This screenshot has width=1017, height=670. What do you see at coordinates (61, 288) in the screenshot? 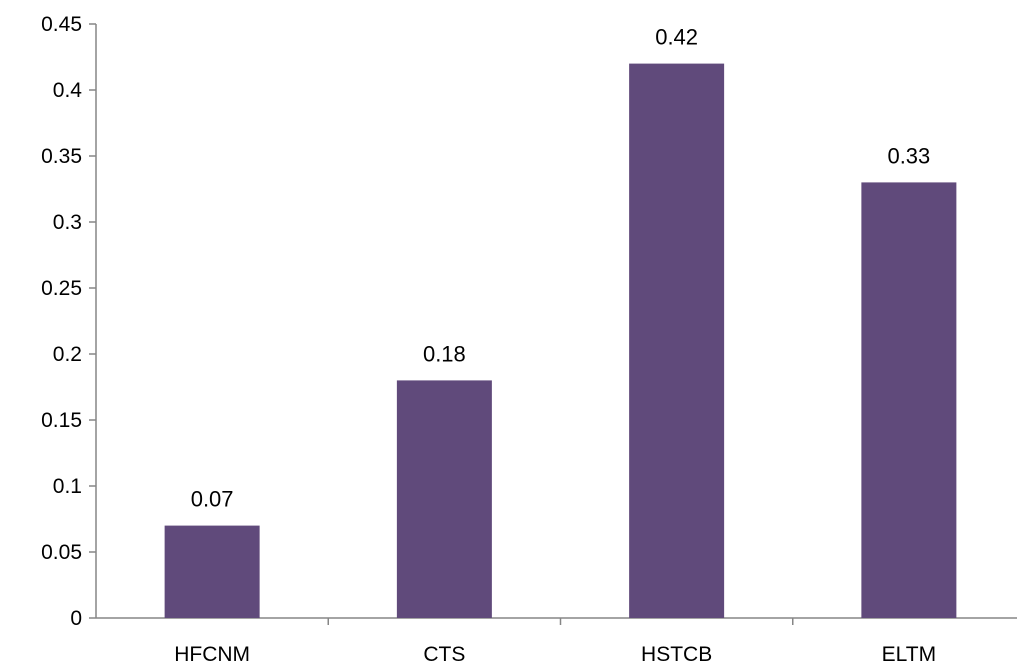
I see `y-tick-label: 0.25` at bounding box center [61, 288].